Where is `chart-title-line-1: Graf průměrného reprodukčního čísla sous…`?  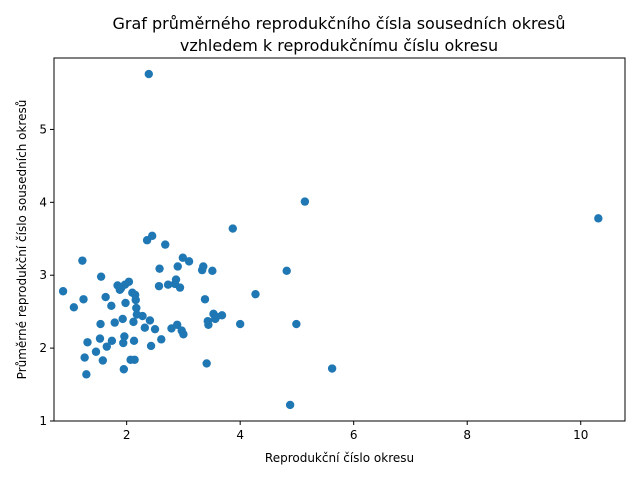 chart-title-line-1: Graf průměrného reprodukčního čísla sous… is located at coordinates (338, 23).